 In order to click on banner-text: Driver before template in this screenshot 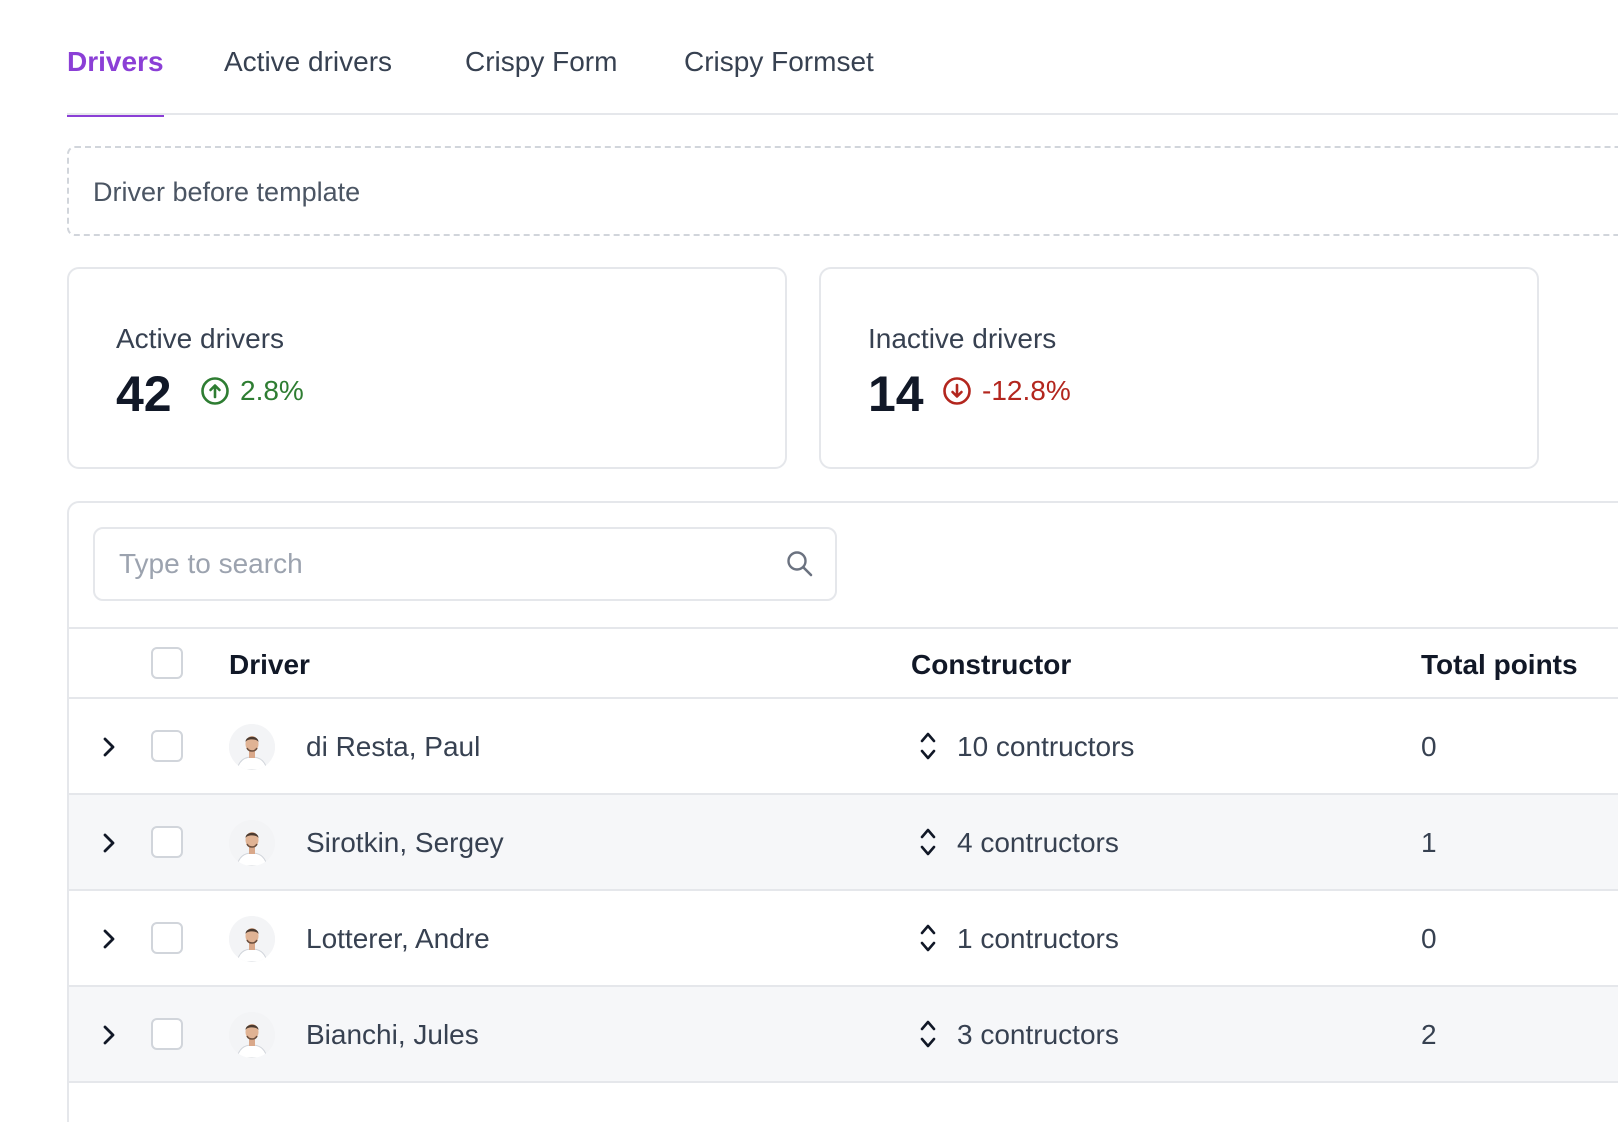, I will do `click(227, 192)`.